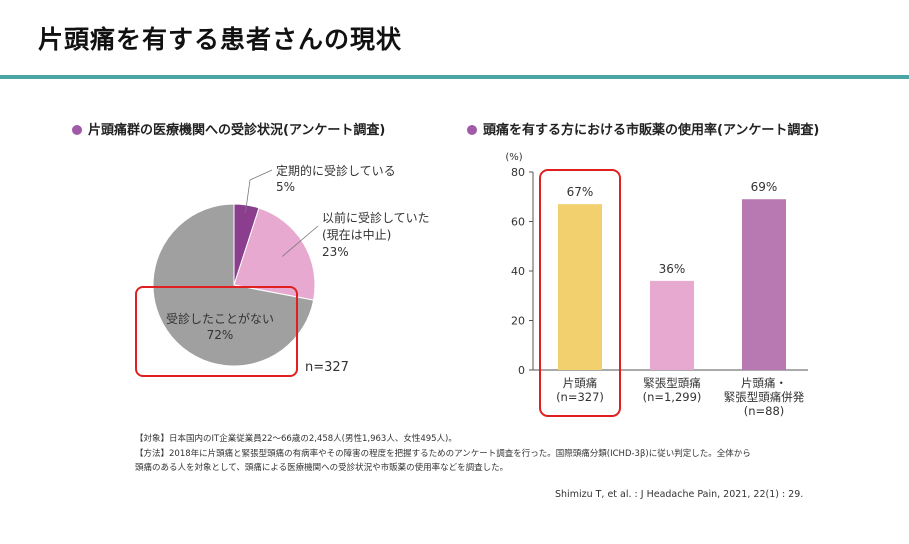 The image size is (909, 544). What do you see at coordinates (220, 335) in the screenshot?
I see `pie-value-label: 72%` at bounding box center [220, 335].